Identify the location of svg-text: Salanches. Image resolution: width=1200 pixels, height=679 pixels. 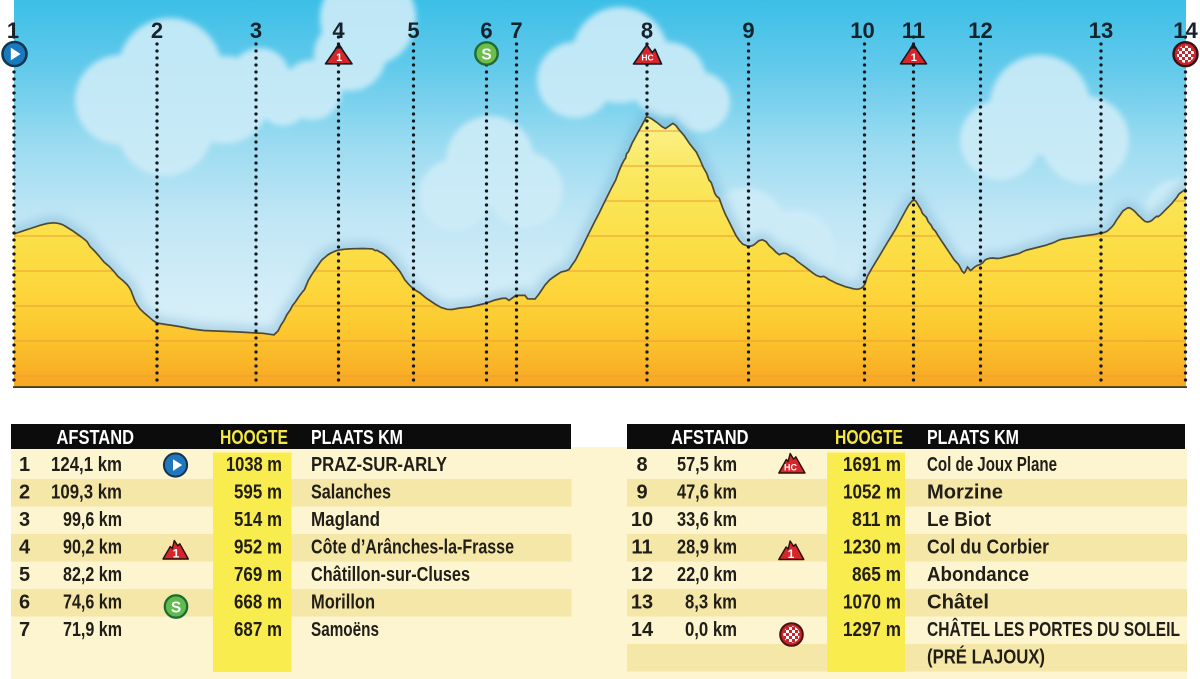
(351, 493).